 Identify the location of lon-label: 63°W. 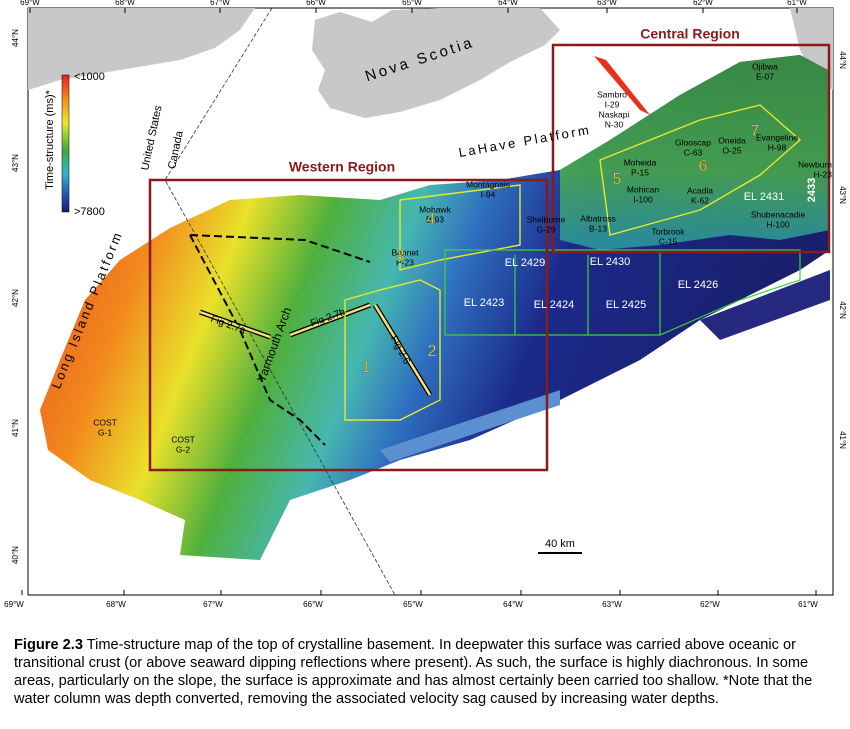
(607, 3).